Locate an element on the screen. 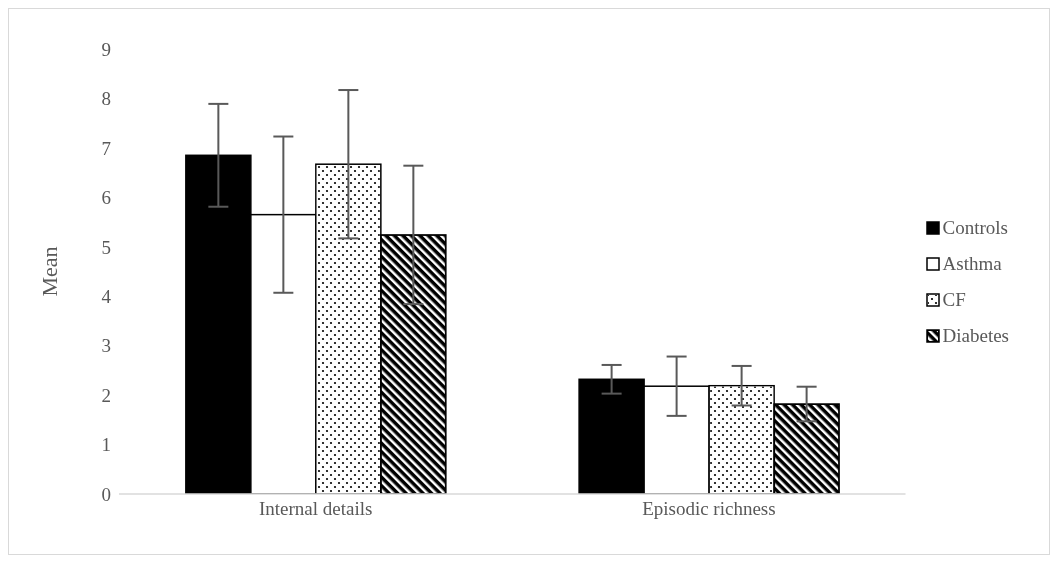 This screenshot has height=564, width=1059. legend-label: CF is located at coordinates (954, 299).